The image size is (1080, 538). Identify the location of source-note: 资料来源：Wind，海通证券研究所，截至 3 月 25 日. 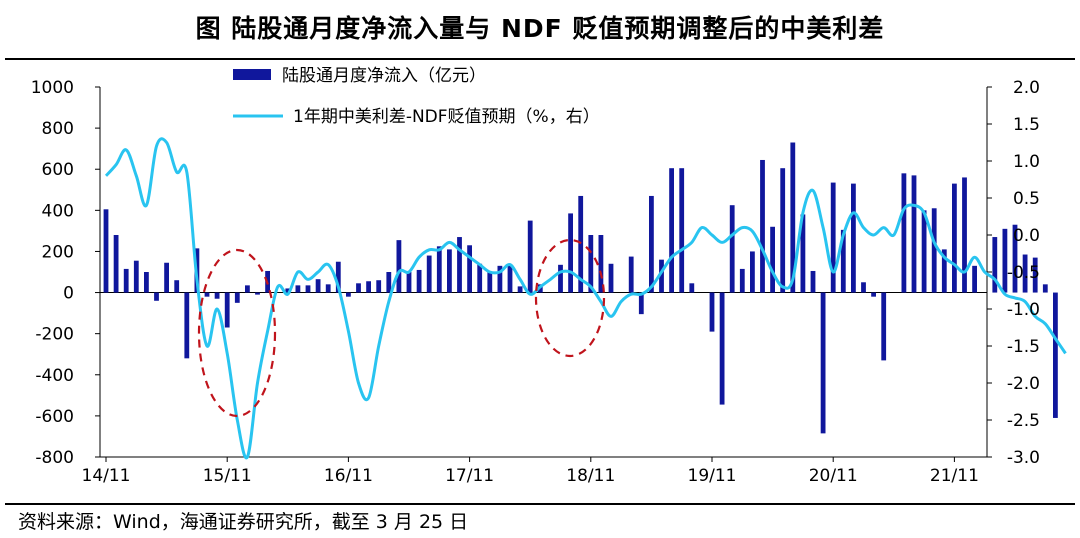
(243, 522).